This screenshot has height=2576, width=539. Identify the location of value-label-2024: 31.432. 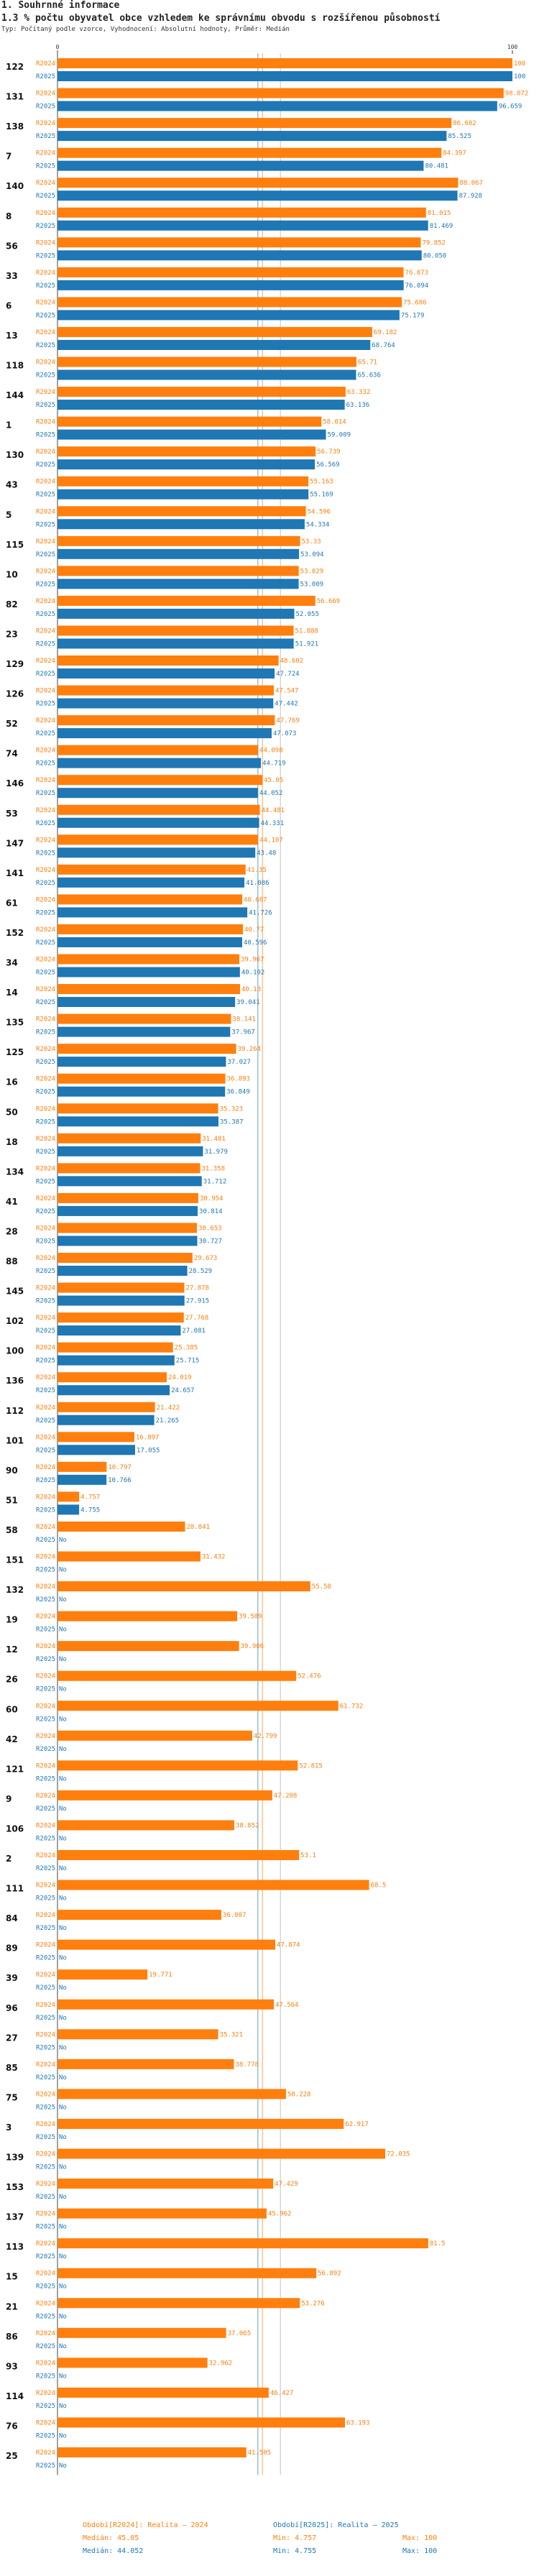
(214, 1557).